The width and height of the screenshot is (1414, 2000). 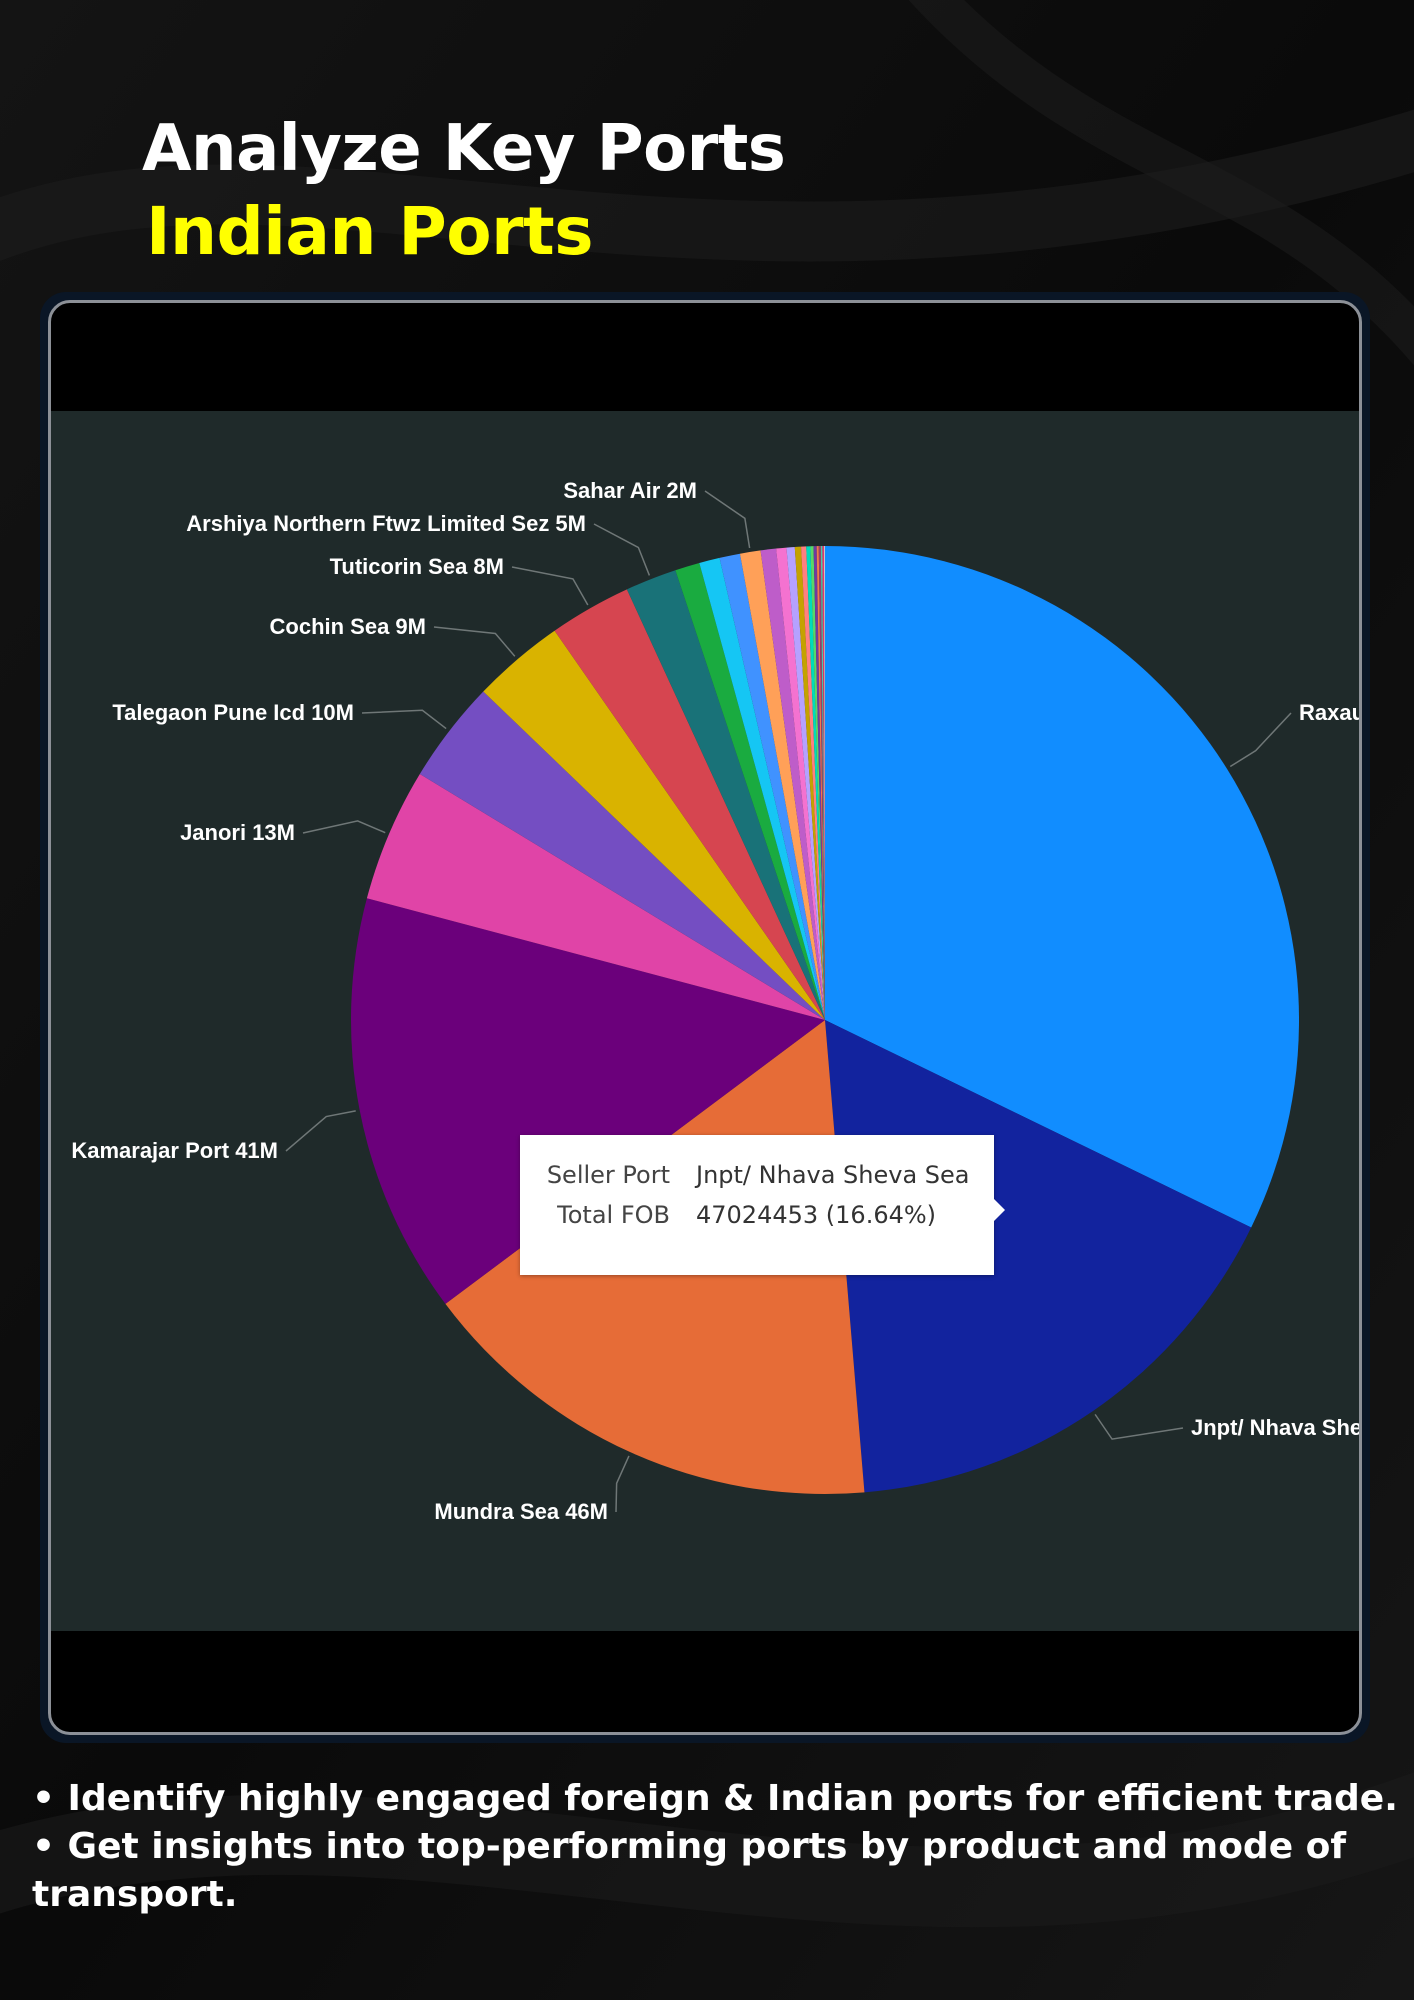 I want to click on data-label: Raxaul, so click(x=1329, y=712).